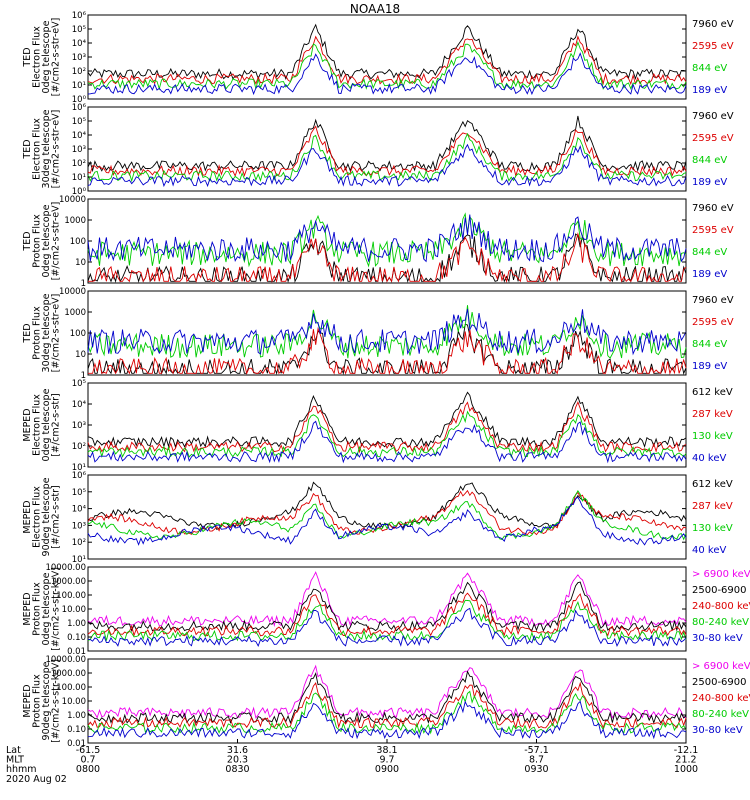 This screenshot has width=750, height=800. I want to click on y-tick-label: 1000, so click(75, 221).